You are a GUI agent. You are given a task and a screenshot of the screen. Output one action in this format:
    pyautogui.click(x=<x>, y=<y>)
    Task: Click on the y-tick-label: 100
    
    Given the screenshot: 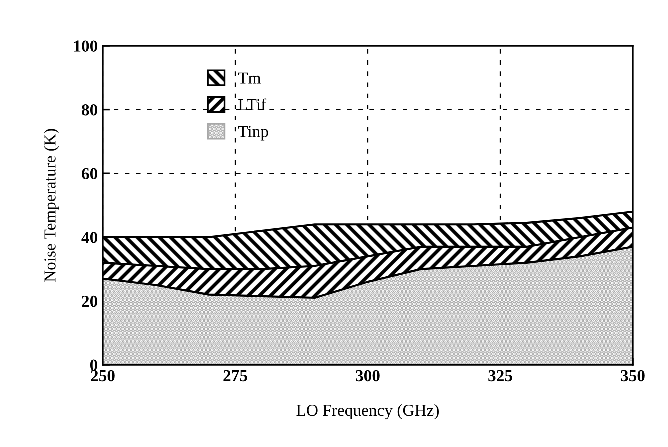 What is the action you would take?
    pyautogui.click(x=86, y=46)
    